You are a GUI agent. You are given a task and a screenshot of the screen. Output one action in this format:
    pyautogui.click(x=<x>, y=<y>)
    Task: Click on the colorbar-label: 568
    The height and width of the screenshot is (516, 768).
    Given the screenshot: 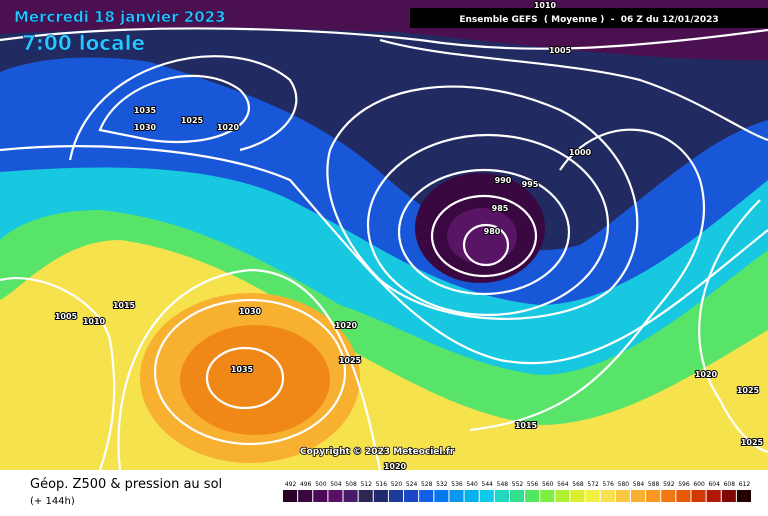 What is the action you would take?
    pyautogui.click(x=578, y=484)
    